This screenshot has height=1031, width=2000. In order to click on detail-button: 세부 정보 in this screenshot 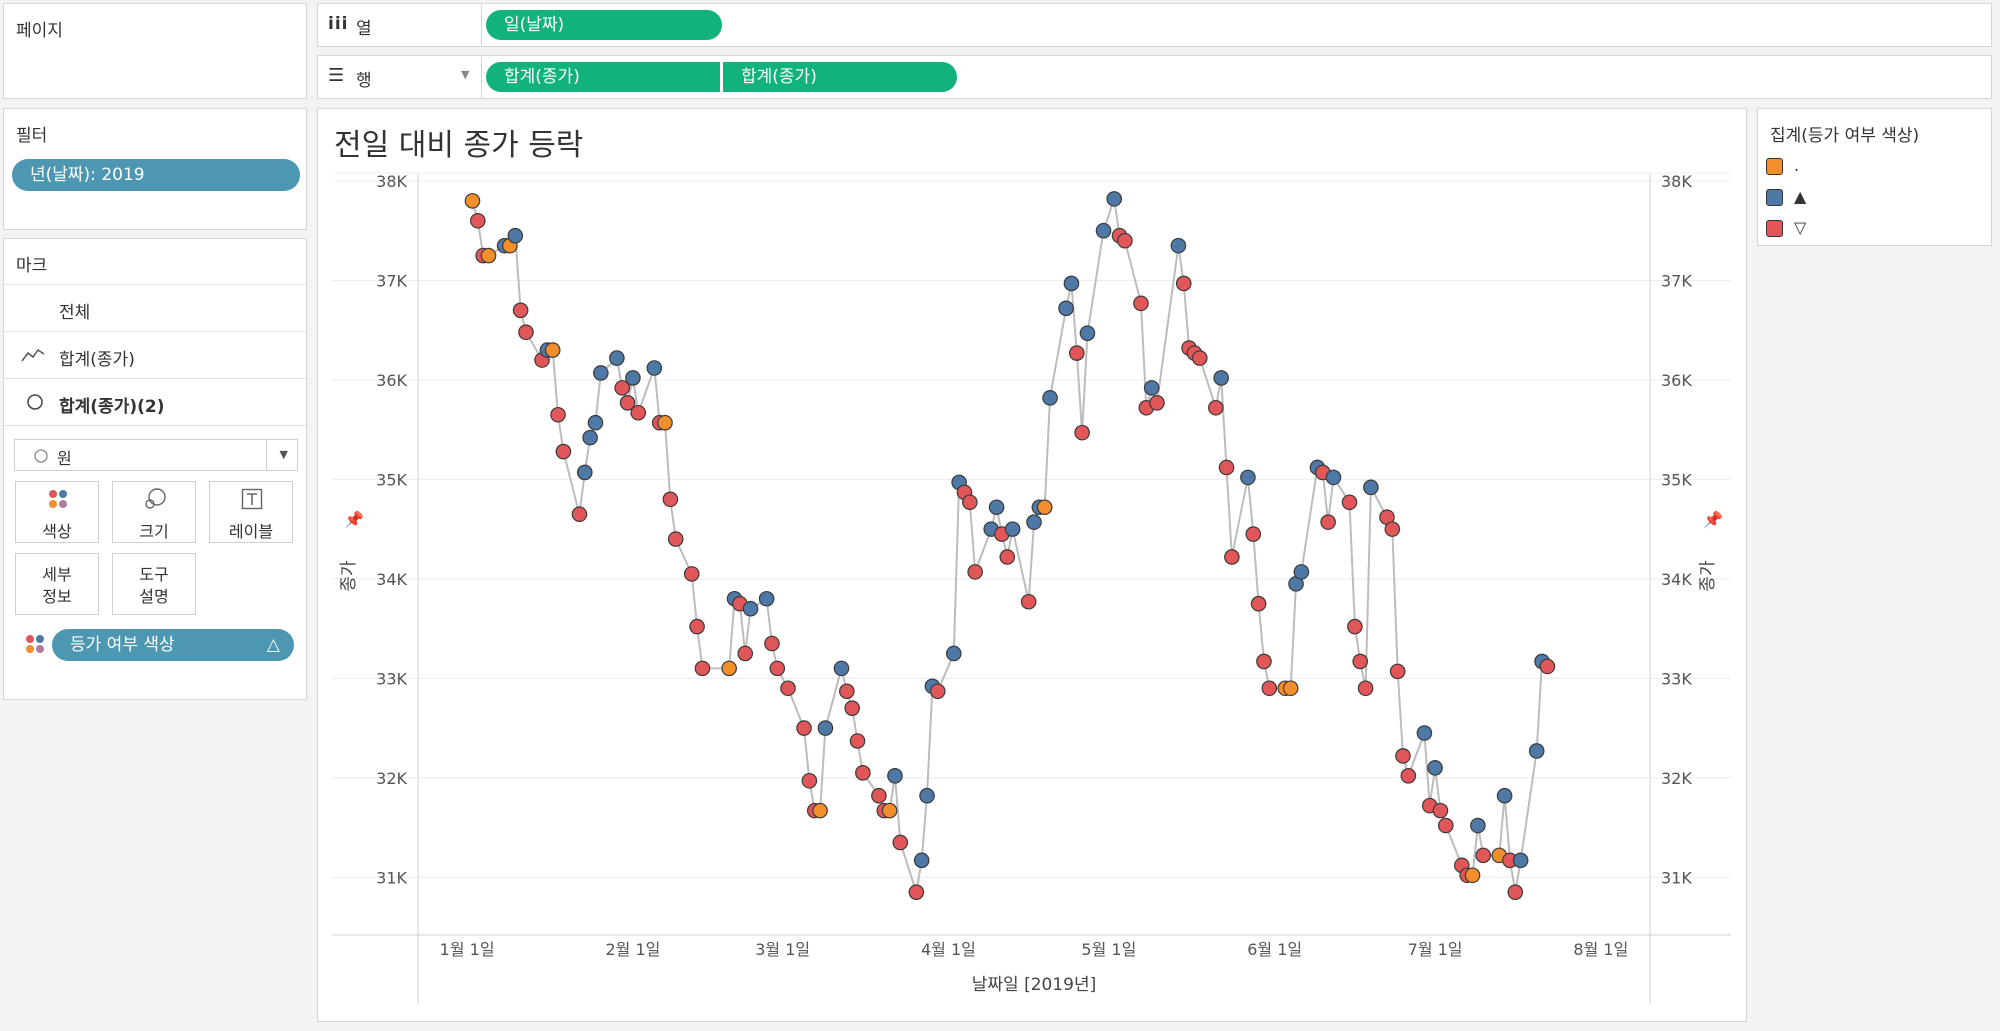, I will do `click(57, 584)`.